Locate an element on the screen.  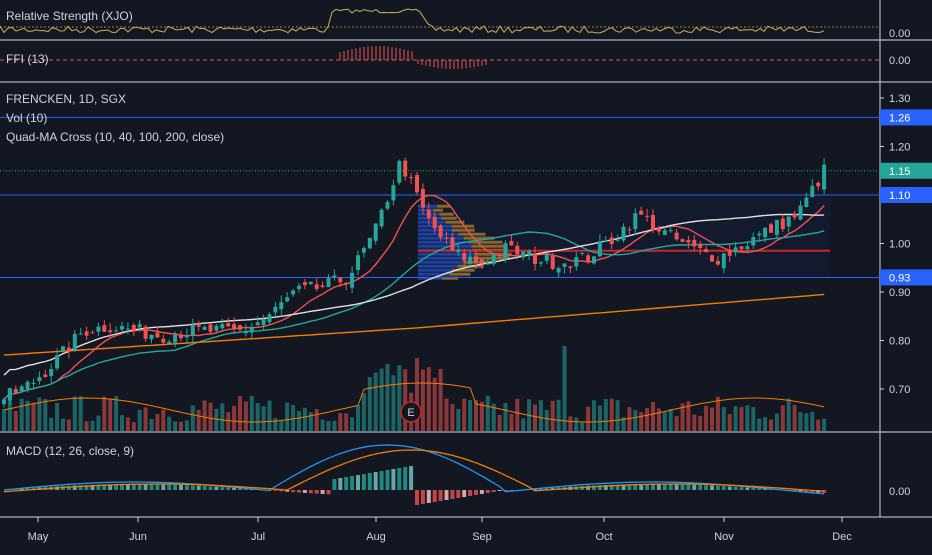
price-tag-label: 1.26 is located at coordinates (899, 118).